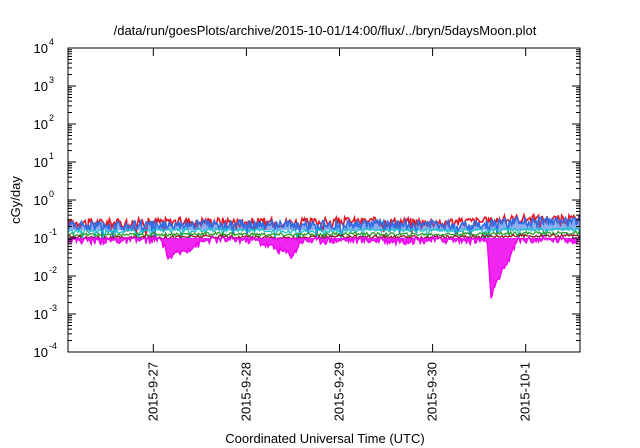 This screenshot has width=640, height=448. I want to click on svg-text: -2, so click(53, 270).